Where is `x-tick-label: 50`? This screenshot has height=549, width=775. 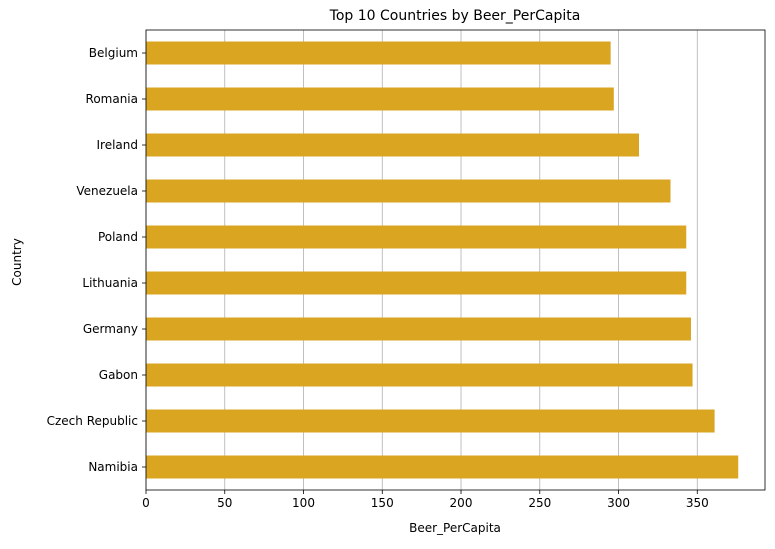 x-tick-label: 50 is located at coordinates (224, 503).